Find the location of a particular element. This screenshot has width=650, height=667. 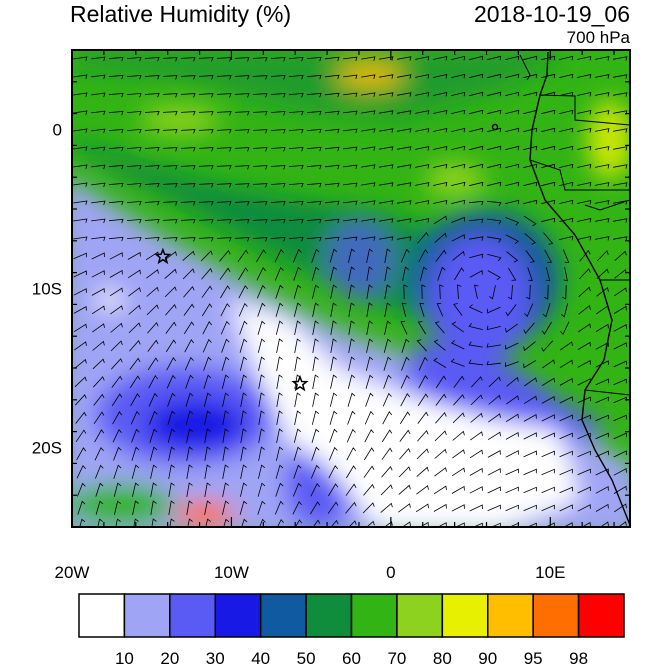

colorbar-label: 80 is located at coordinates (442, 658).